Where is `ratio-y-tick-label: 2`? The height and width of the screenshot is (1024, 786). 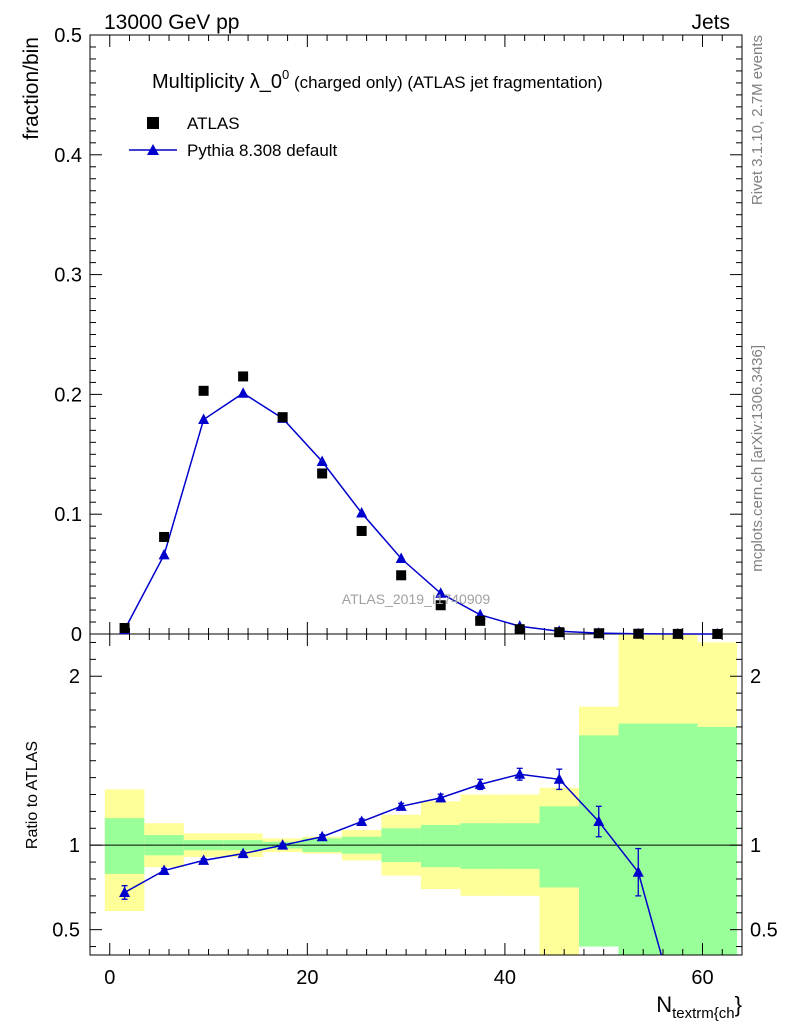
ratio-y-tick-label: 2 is located at coordinates (74, 677).